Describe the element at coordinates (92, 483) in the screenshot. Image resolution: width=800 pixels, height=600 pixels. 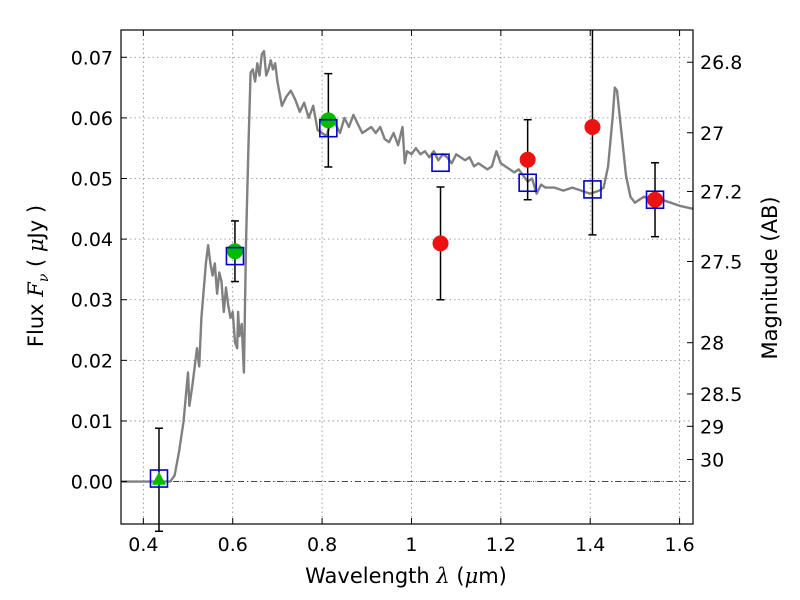
I see `y-tick-label: 0.00` at that location.